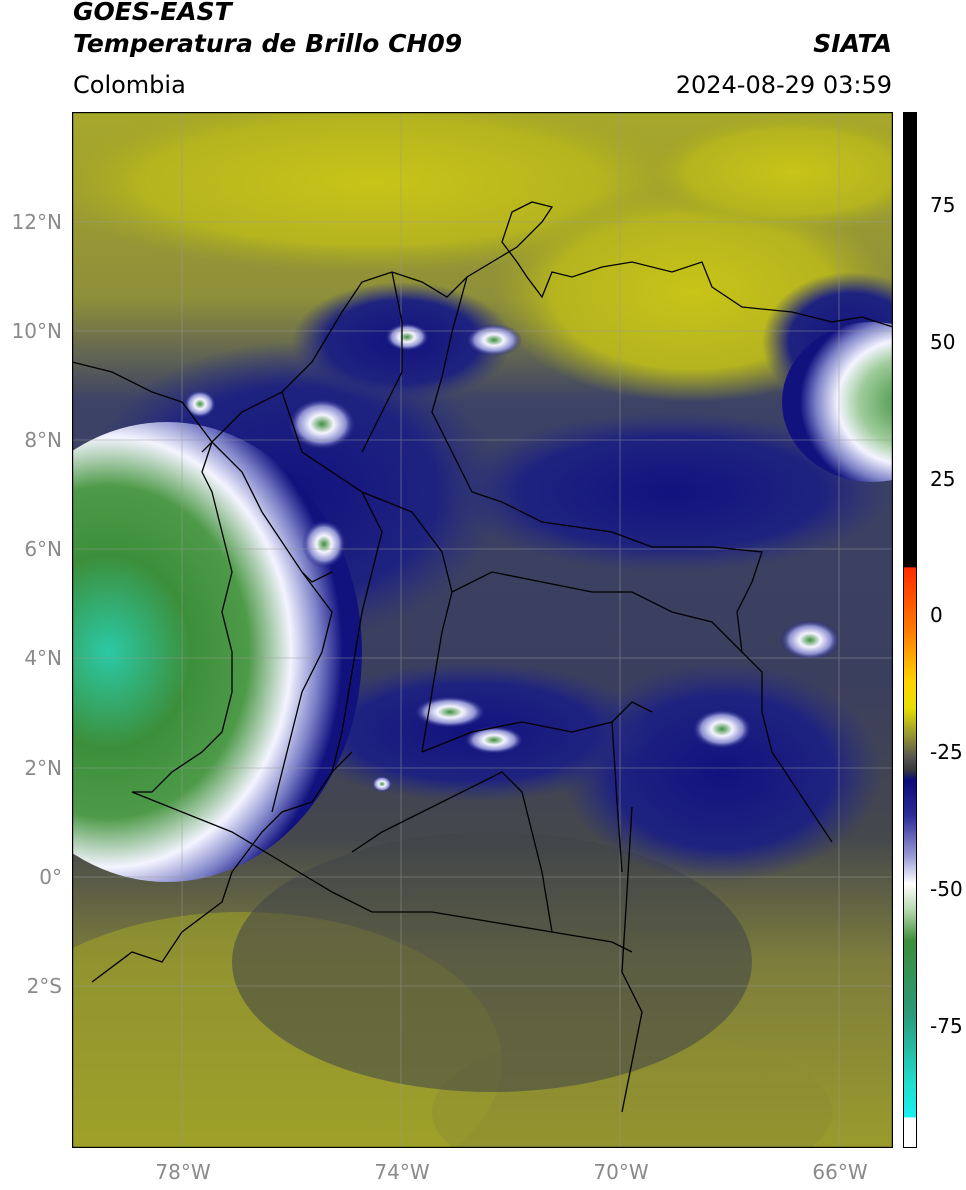 This screenshot has height=1190, width=966. I want to click on lon-label-66W: 66°W, so click(840, 1172).